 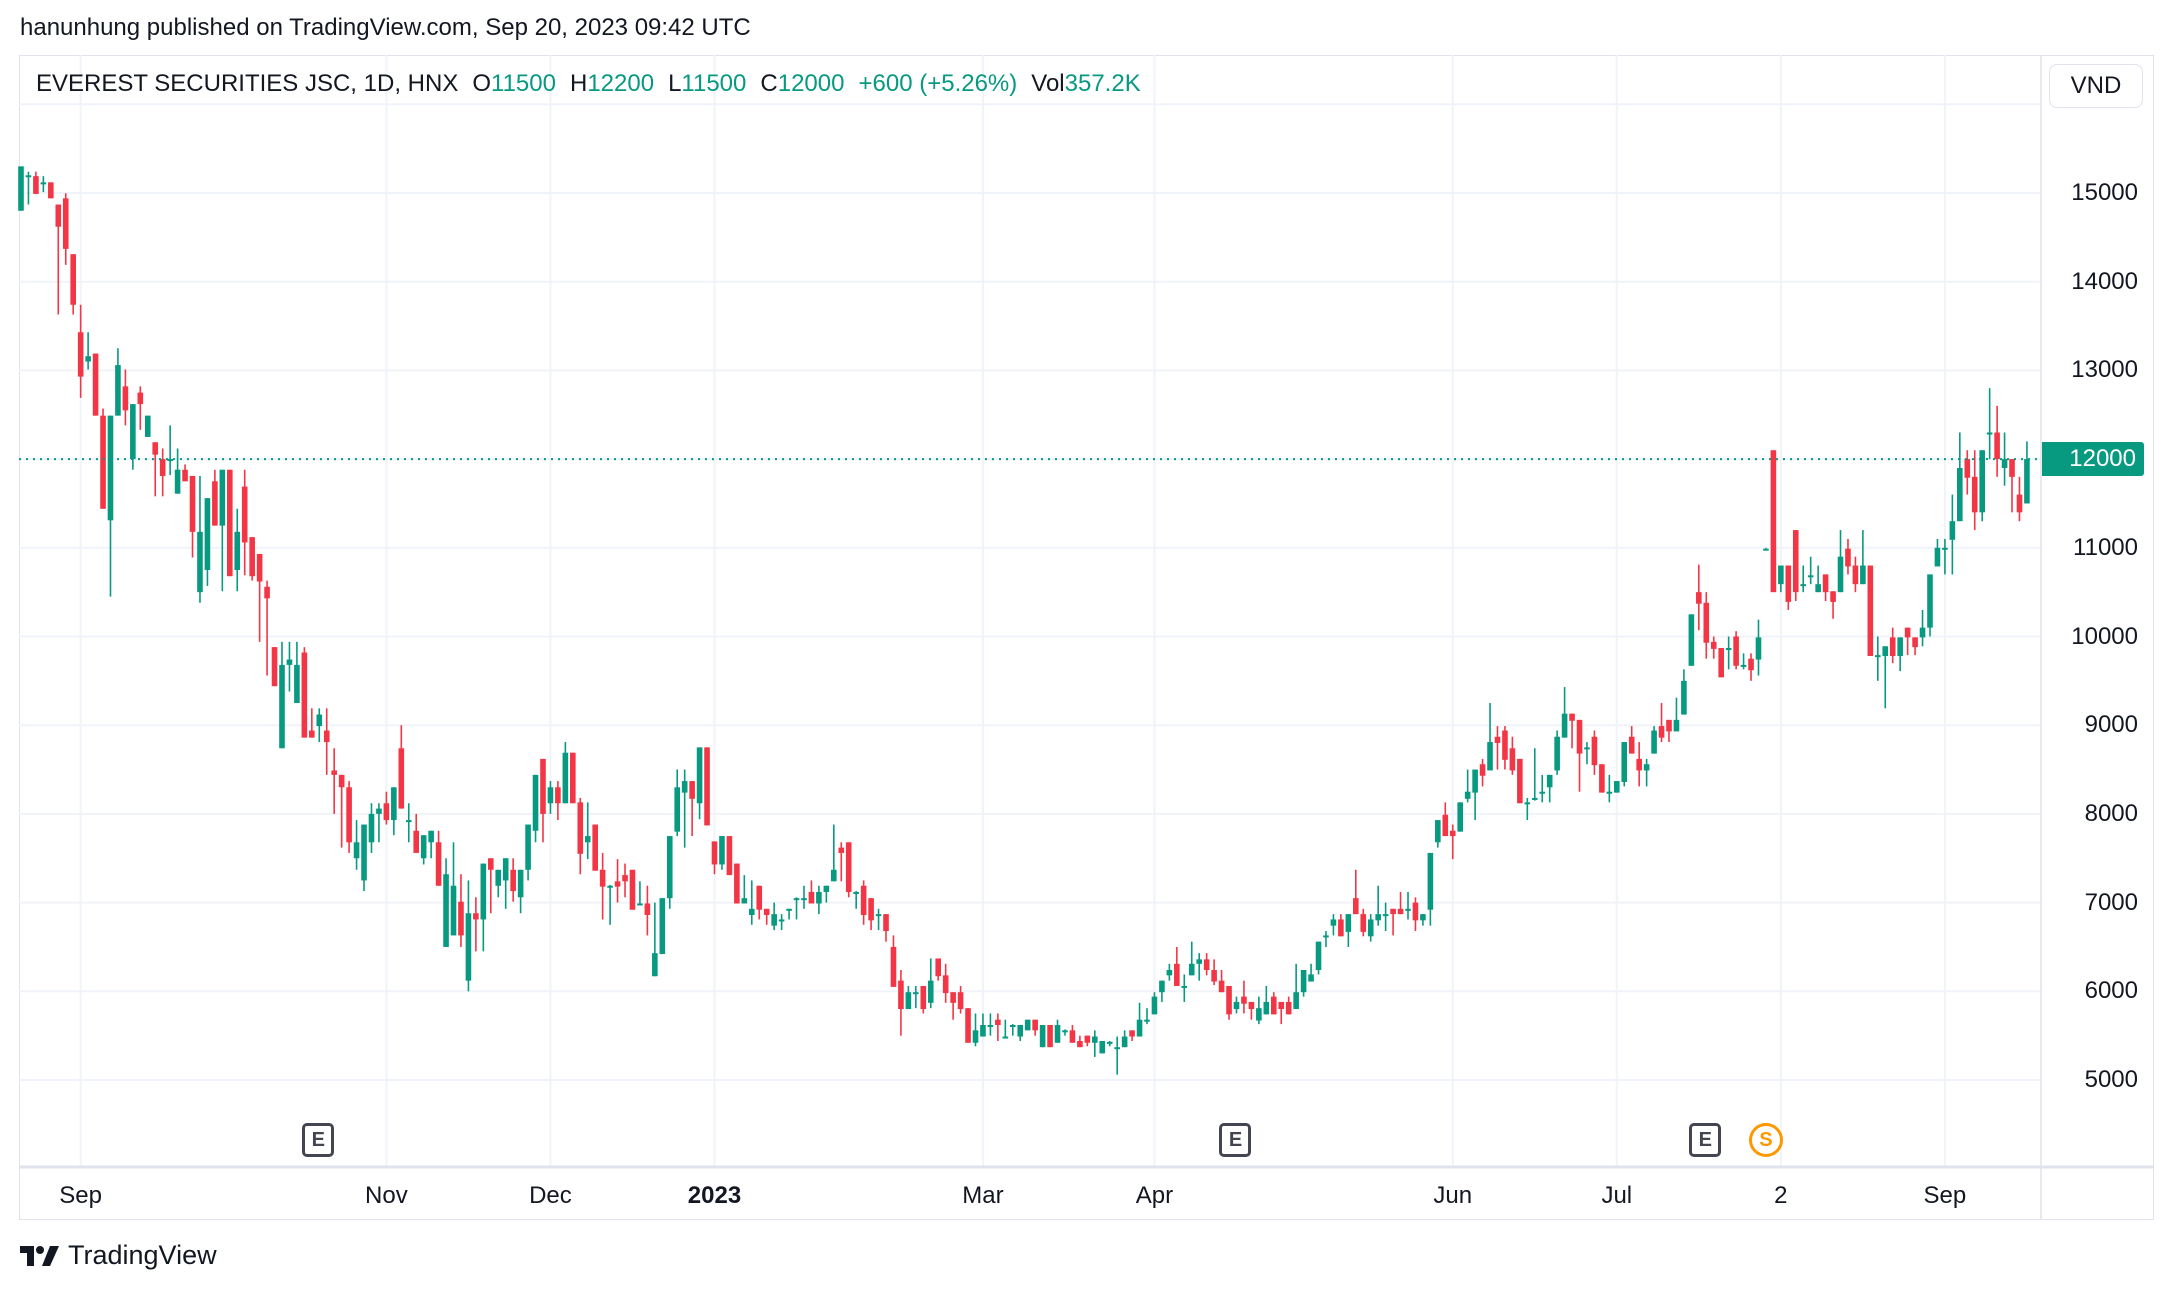 I want to click on open-label: O, so click(x=481, y=83).